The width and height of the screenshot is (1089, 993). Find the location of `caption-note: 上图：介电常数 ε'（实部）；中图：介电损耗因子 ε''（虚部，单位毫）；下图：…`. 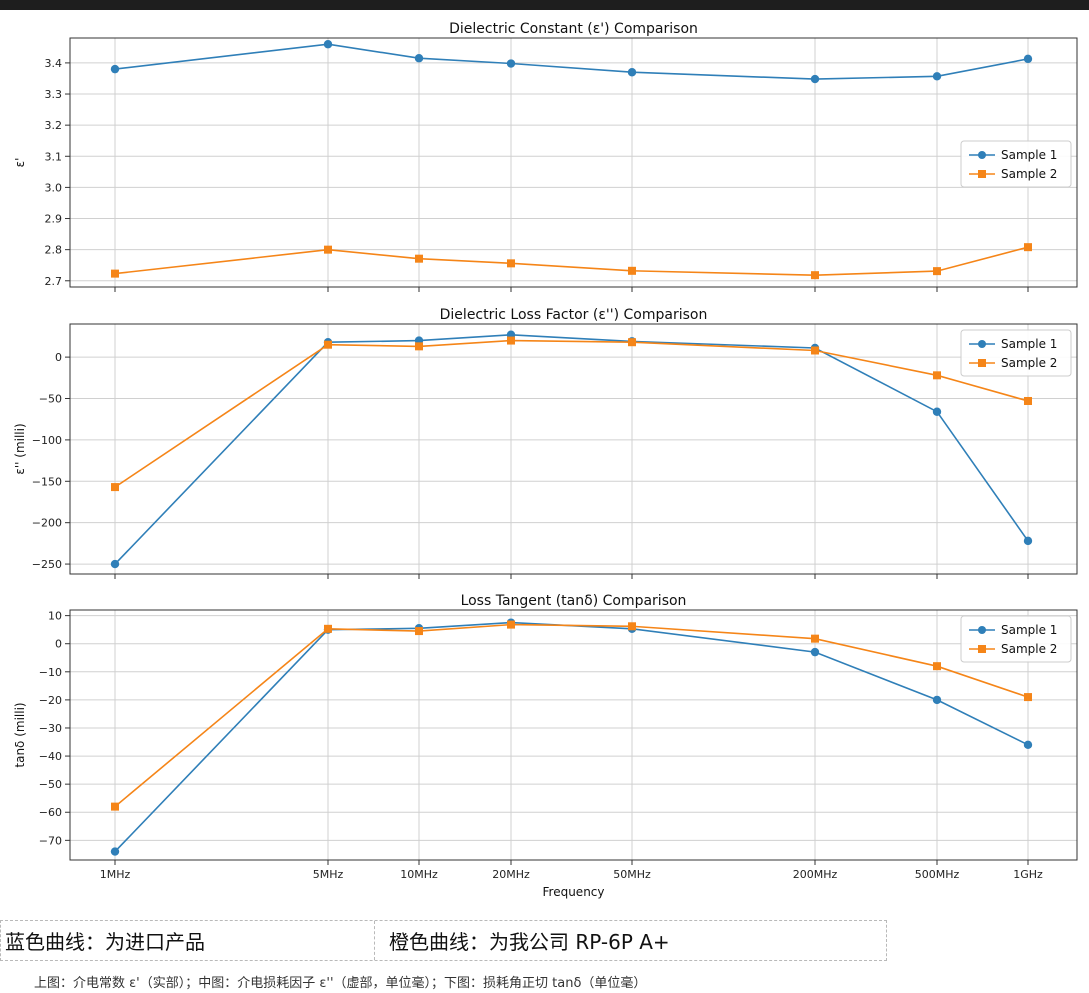

caption-note: 上图：介电常数 ε'（实部）；中图：介电损耗因子 ε''（虚部，单位毫）；下图：… is located at coordinates (340, 983).